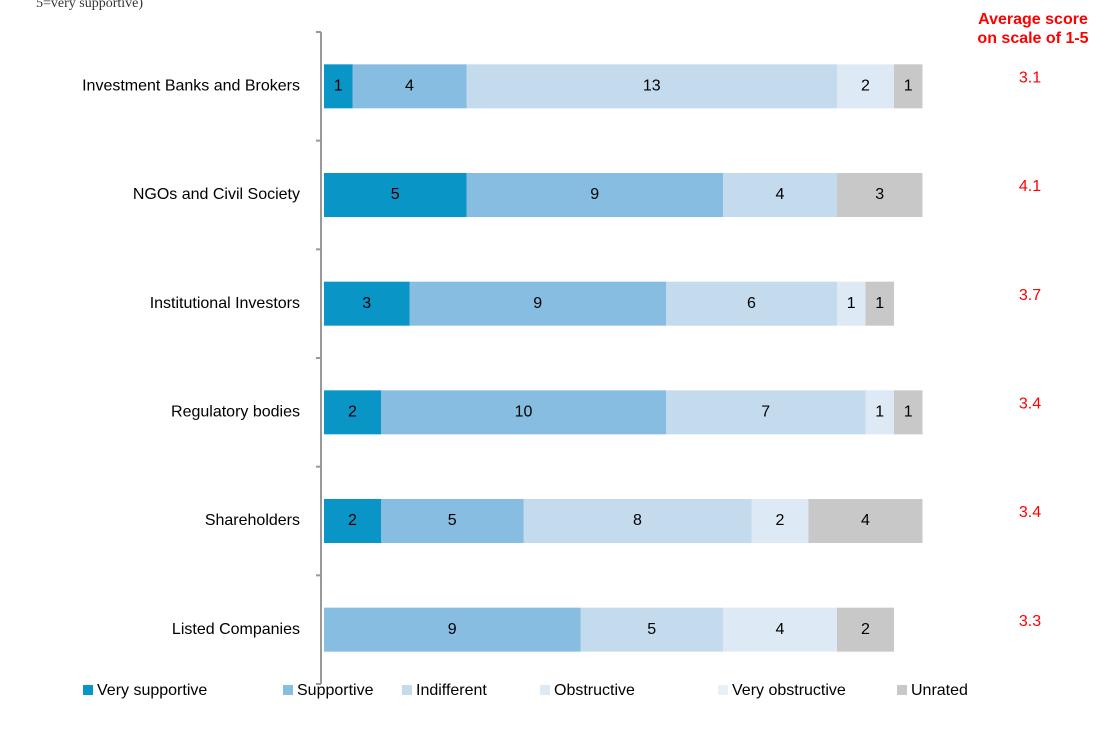 Image resolution: width=1113 pixels, height=729 pixels. I want to click on data-label: 6, so click(751, 303).